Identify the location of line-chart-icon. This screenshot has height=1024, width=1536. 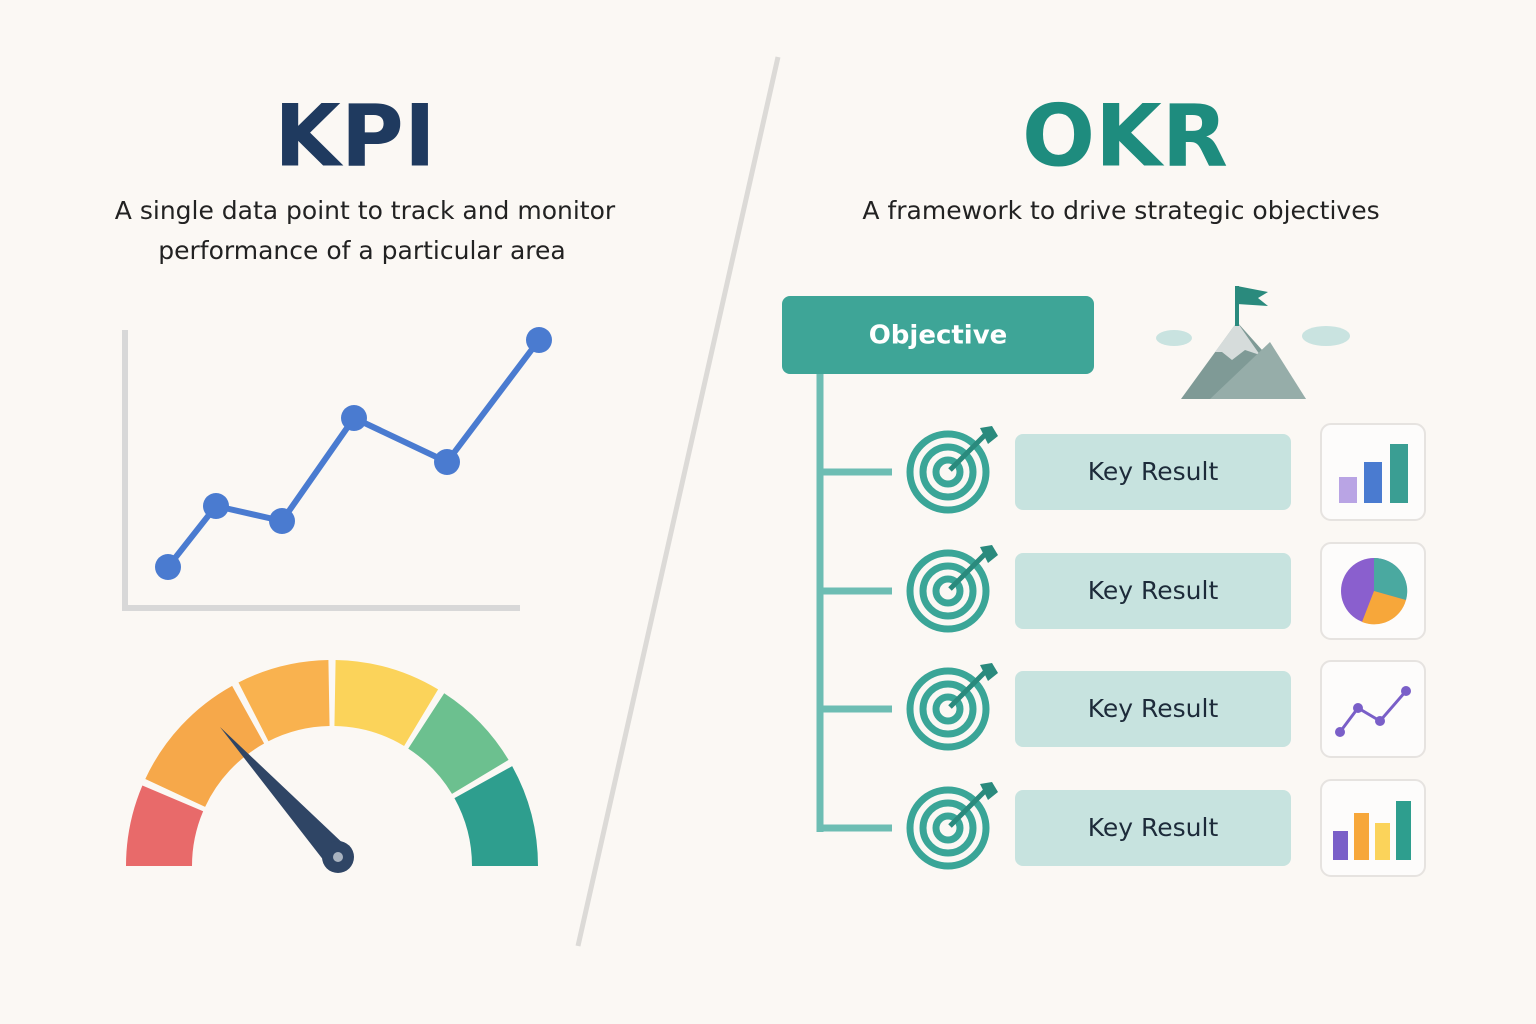
(337, 469).